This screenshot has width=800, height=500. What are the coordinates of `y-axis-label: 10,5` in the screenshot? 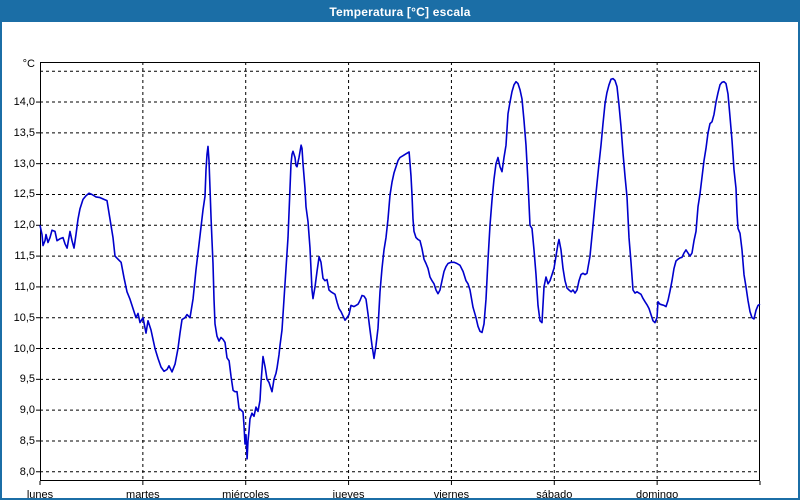 It's located at (24, 317).